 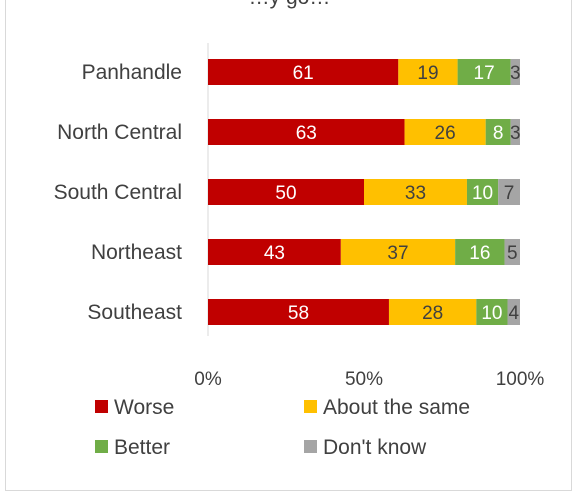 What do you see at coordinates (101, 406) in the screenshot?
I see `legend-swatch-worse` at bounding box center [101, 406].